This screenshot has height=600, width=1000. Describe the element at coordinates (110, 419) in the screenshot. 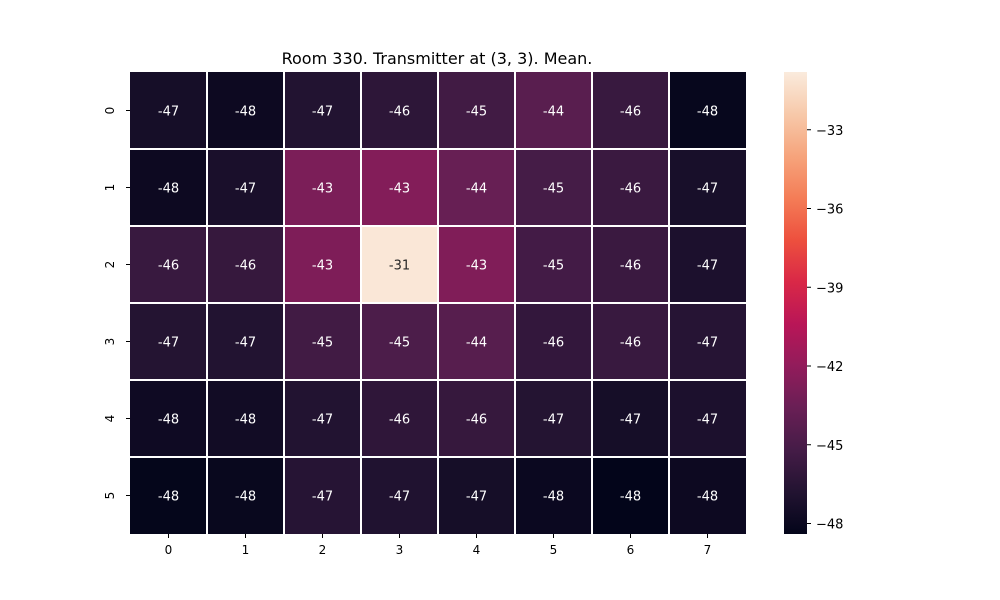

I see `y-tick-label: 4` at that location.